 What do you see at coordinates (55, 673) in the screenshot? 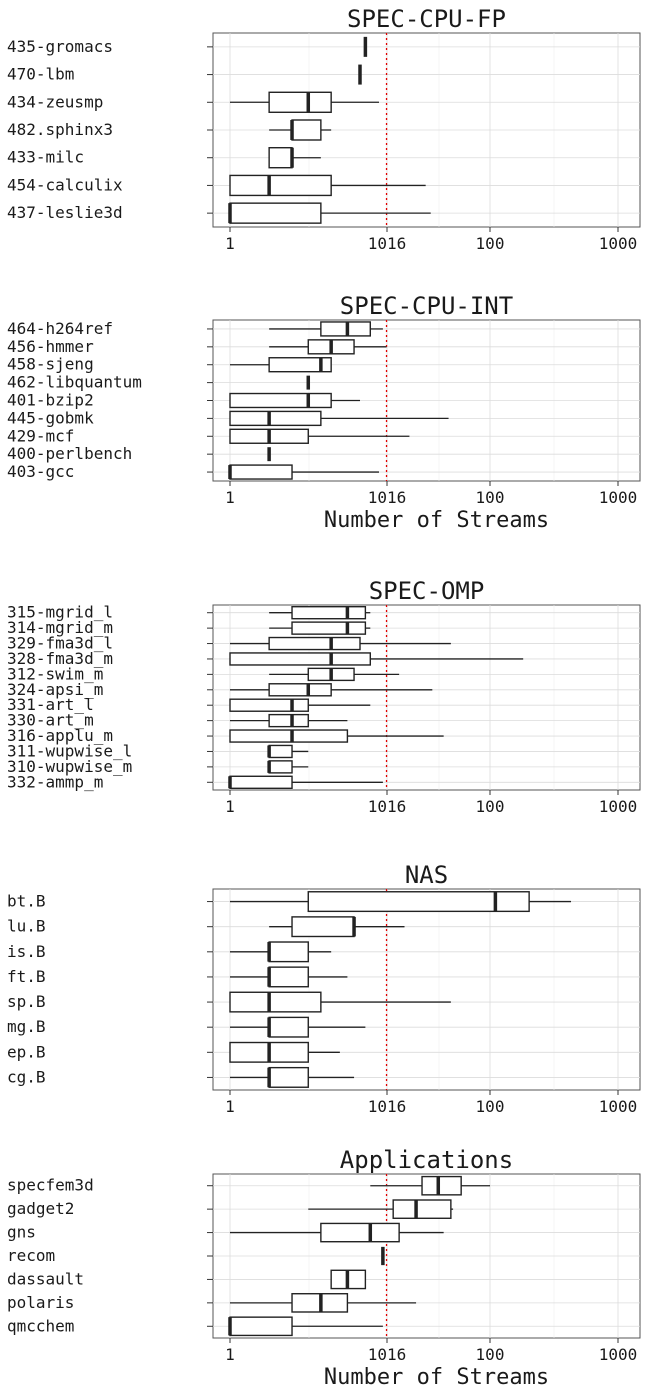
I see `category-label: 312-swim_m` at bounding box center [55, 673].